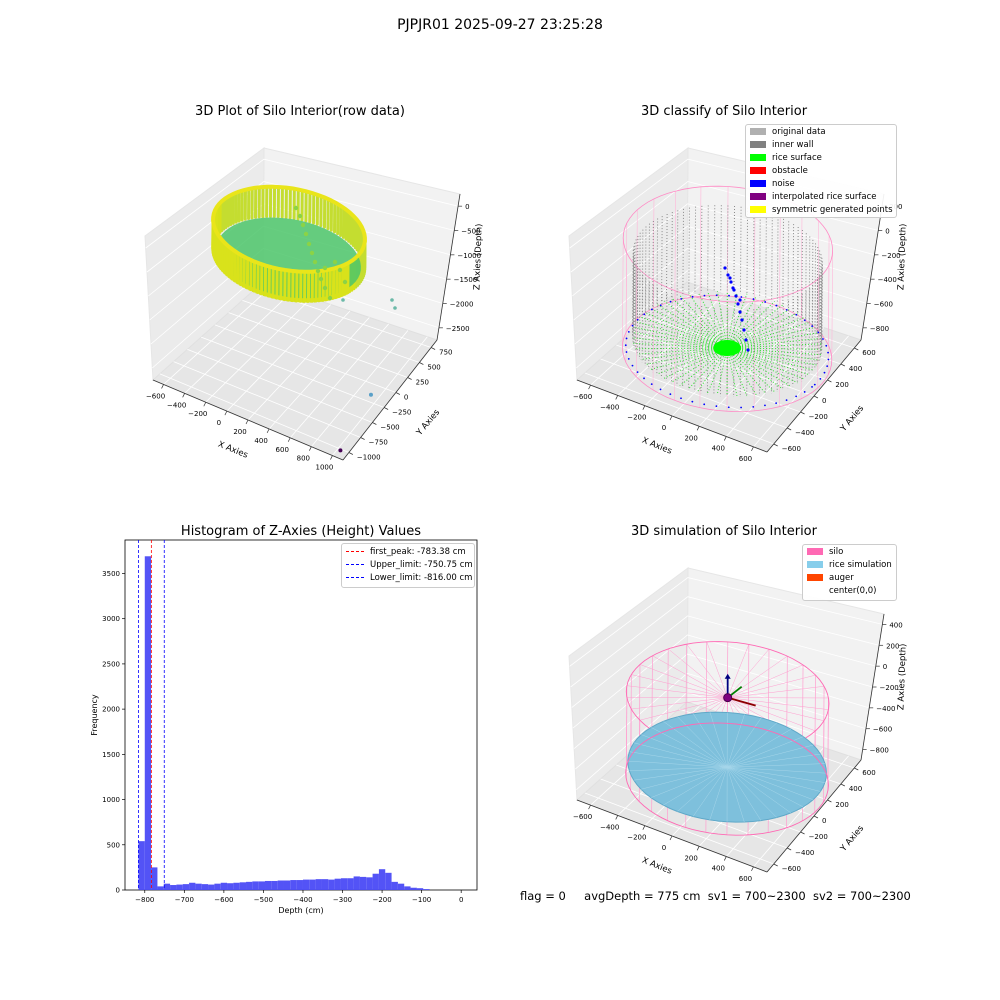 Image resolution: width=1000 pixels, height=1000 pixels. I want to click on line-swatch-upper-limit, so click(355, 564).